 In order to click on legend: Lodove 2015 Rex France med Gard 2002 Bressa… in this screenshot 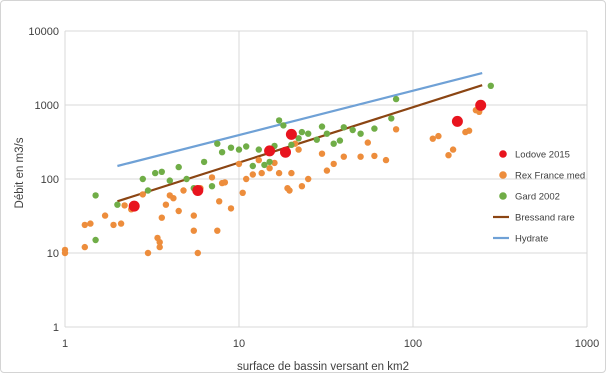, I will do `click(539, 197)`.